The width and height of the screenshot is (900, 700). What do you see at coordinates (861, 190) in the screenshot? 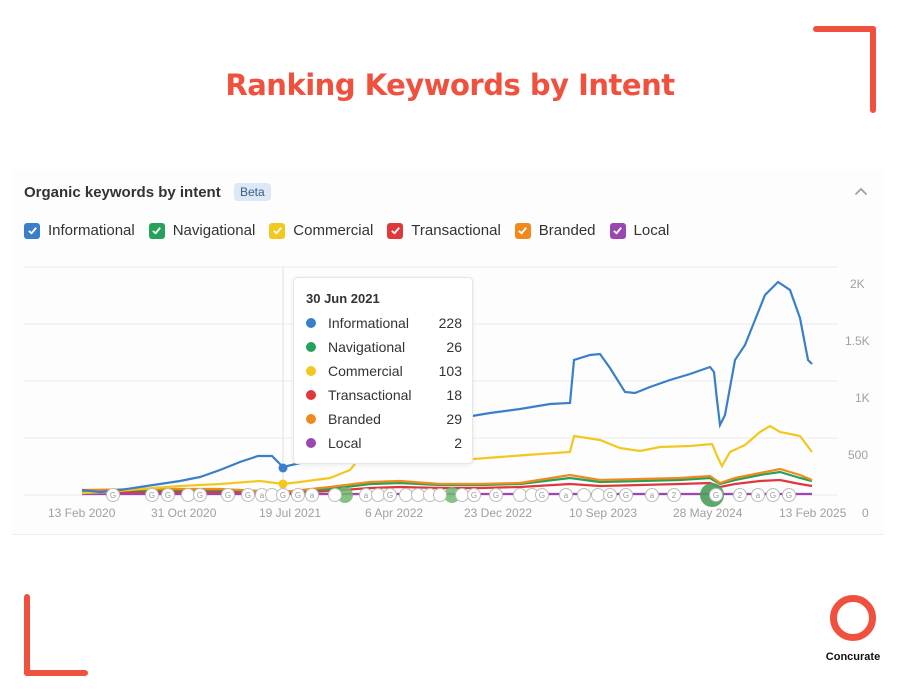
I see `chevron-up-icon` at bounding box center [861, 190].